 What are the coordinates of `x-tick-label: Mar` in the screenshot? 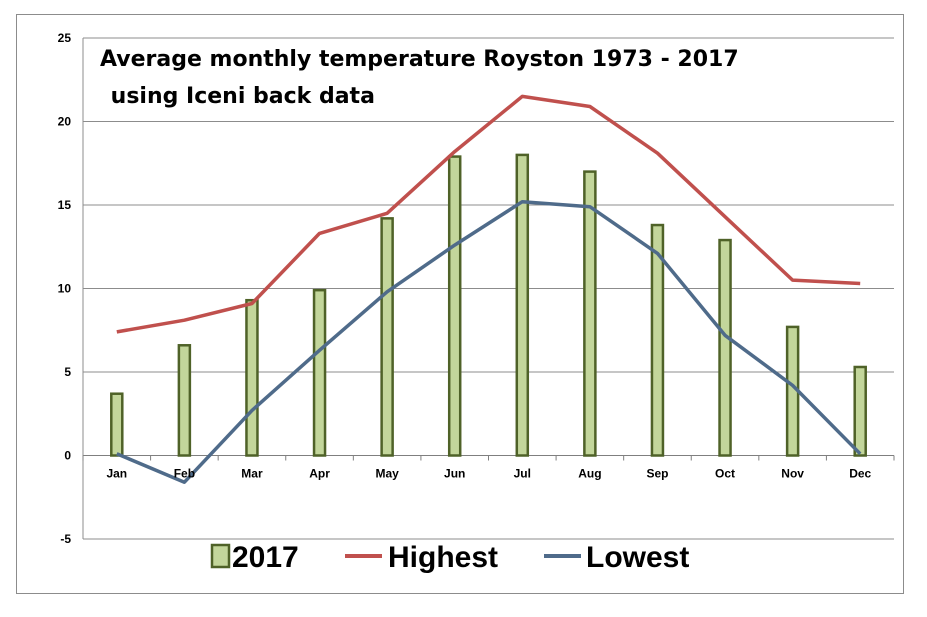 It's located at (252, 474).